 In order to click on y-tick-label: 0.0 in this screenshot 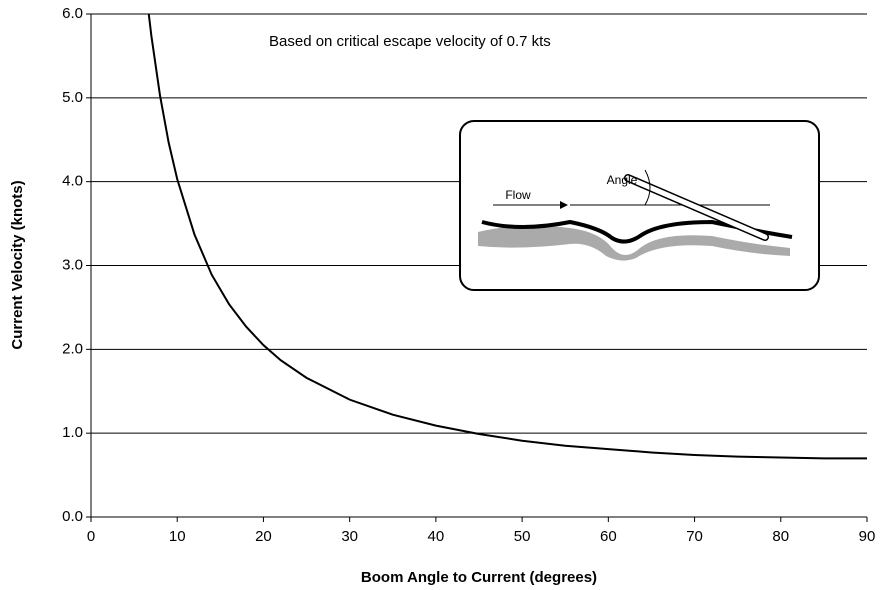, I will do `click(72, 516)`.